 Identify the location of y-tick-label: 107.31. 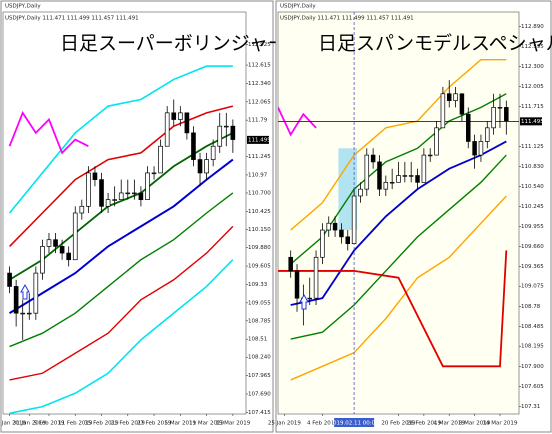
(530, 407).